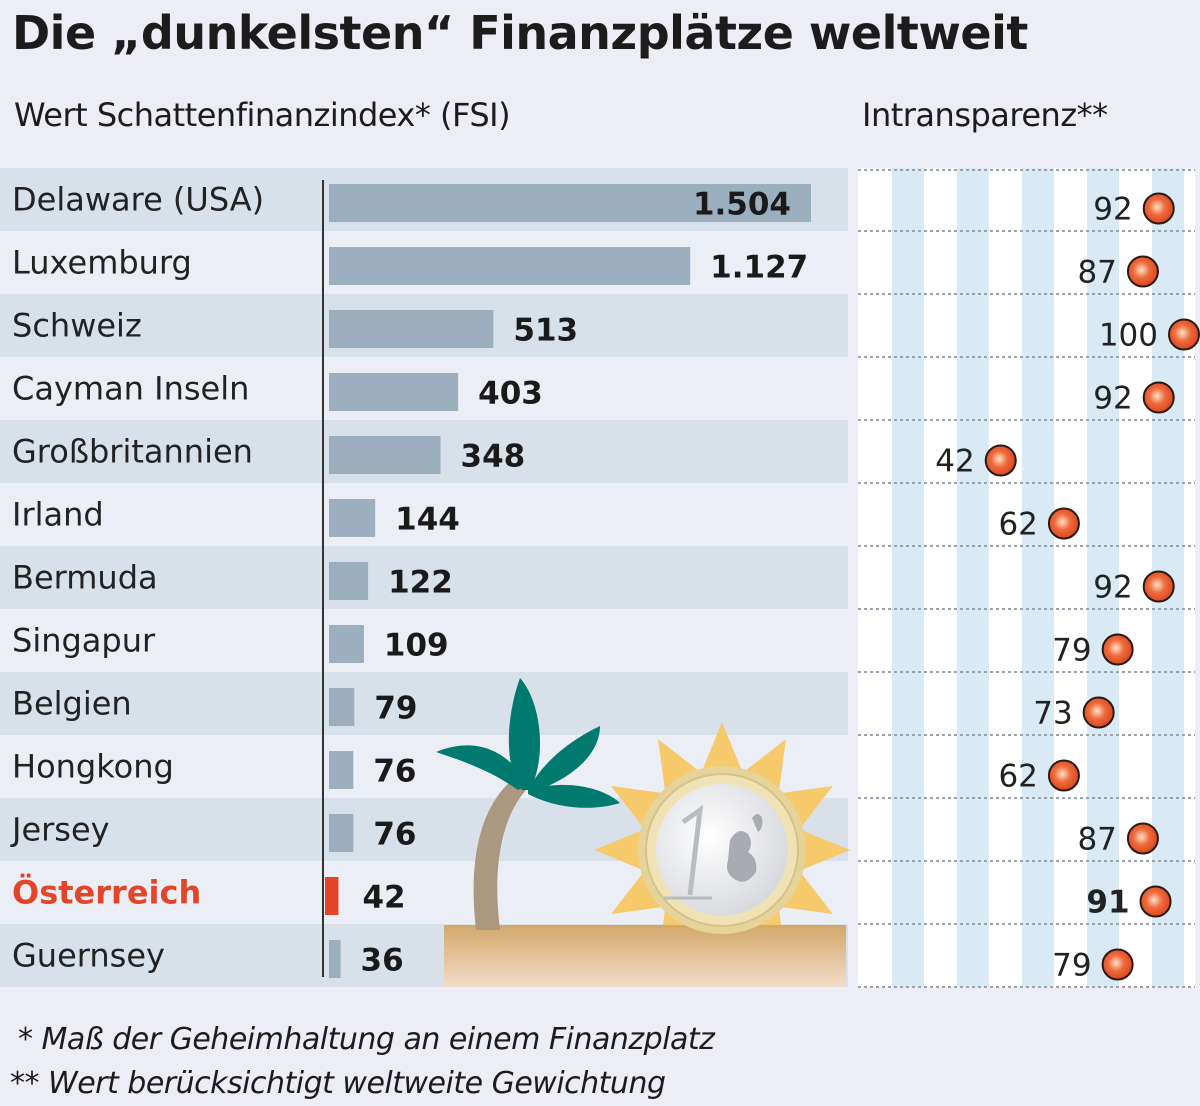 The width and height of the screenshot is (1200, 1106). Describe the element at coordinates (77, 326) in the screenshot. I see `category-label: Schweiz` at that location.